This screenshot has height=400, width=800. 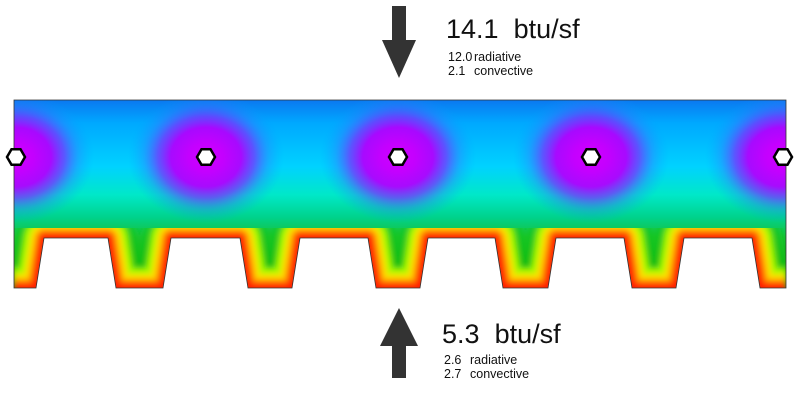 What do you see at coordinates (498, 57) in the screenshot?
I see `top-radiative-label: radiative` at bounding box center [498, 57].